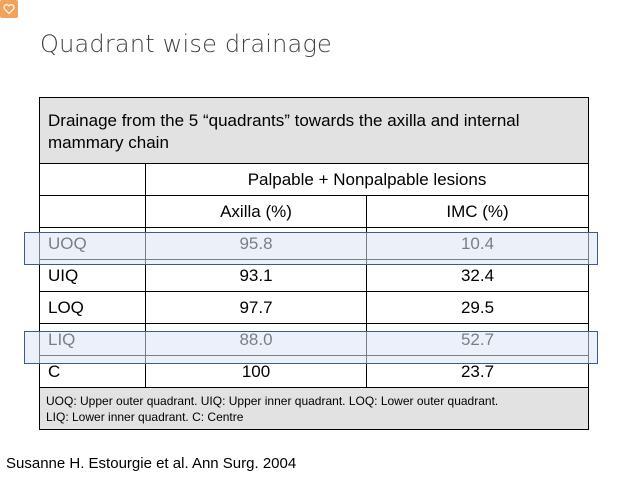 Image resolution: width=638 pixels, height=479 pixels. What do you see at coordinates (477, 307) in the screenshot?
I see `imc-cell: 29.5` at bounding box center [477, 307].